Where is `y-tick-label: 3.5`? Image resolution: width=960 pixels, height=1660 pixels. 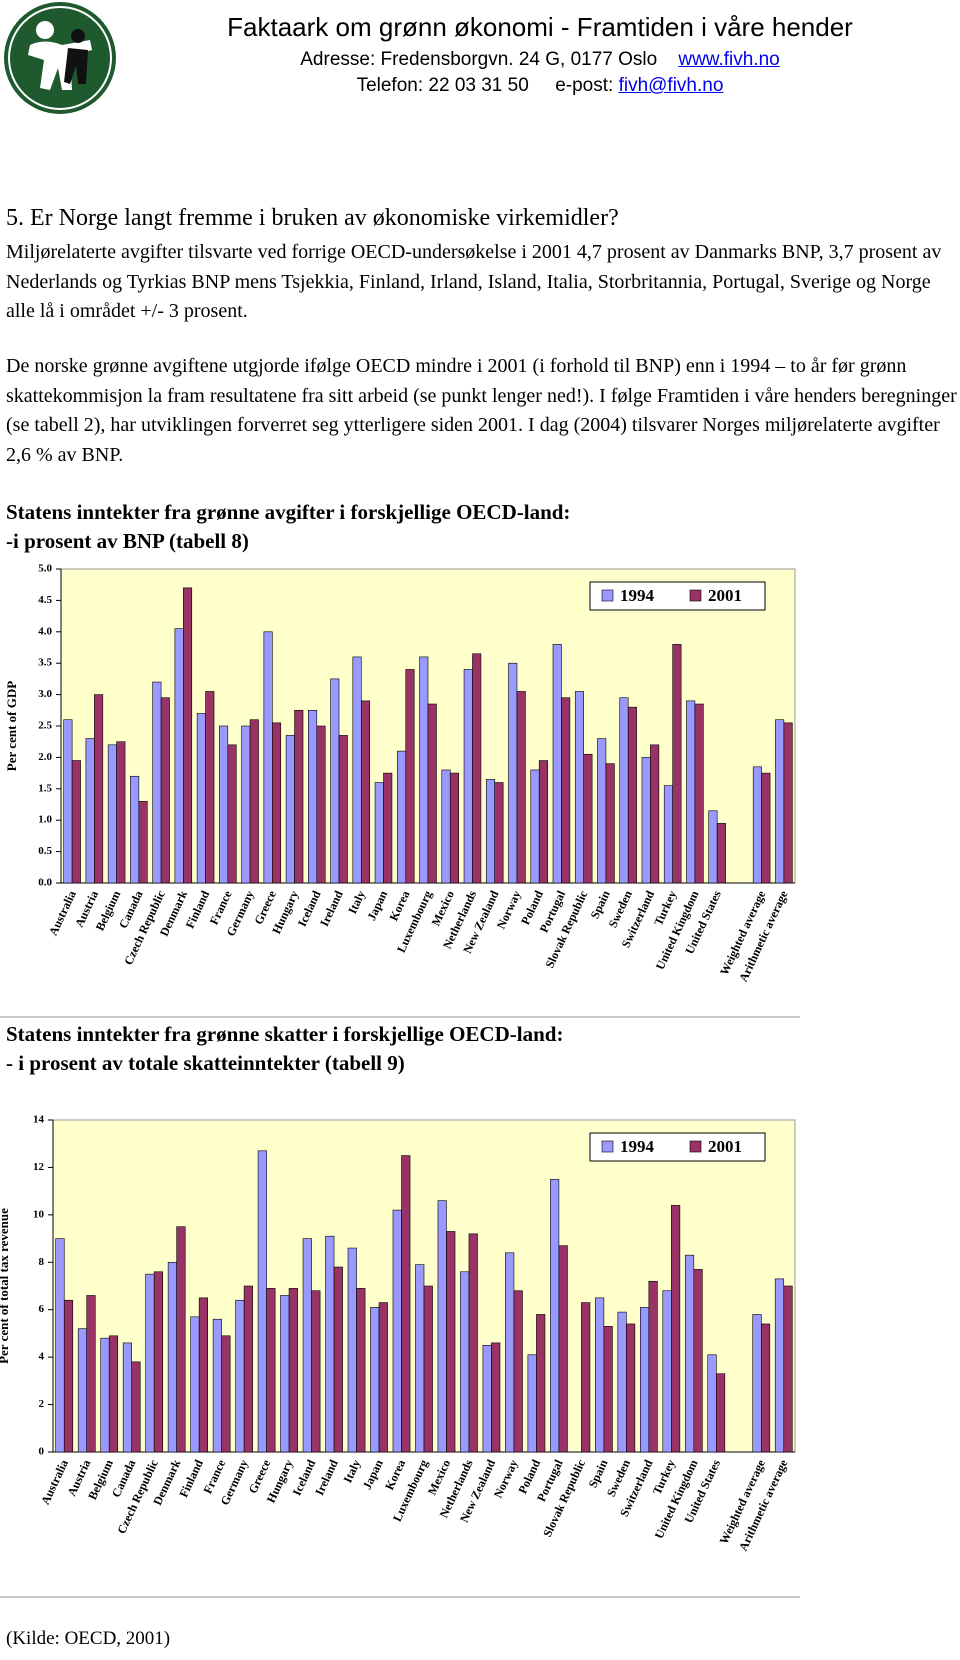 y-tick-label: 3.5 is located at coordinates (45, 663).